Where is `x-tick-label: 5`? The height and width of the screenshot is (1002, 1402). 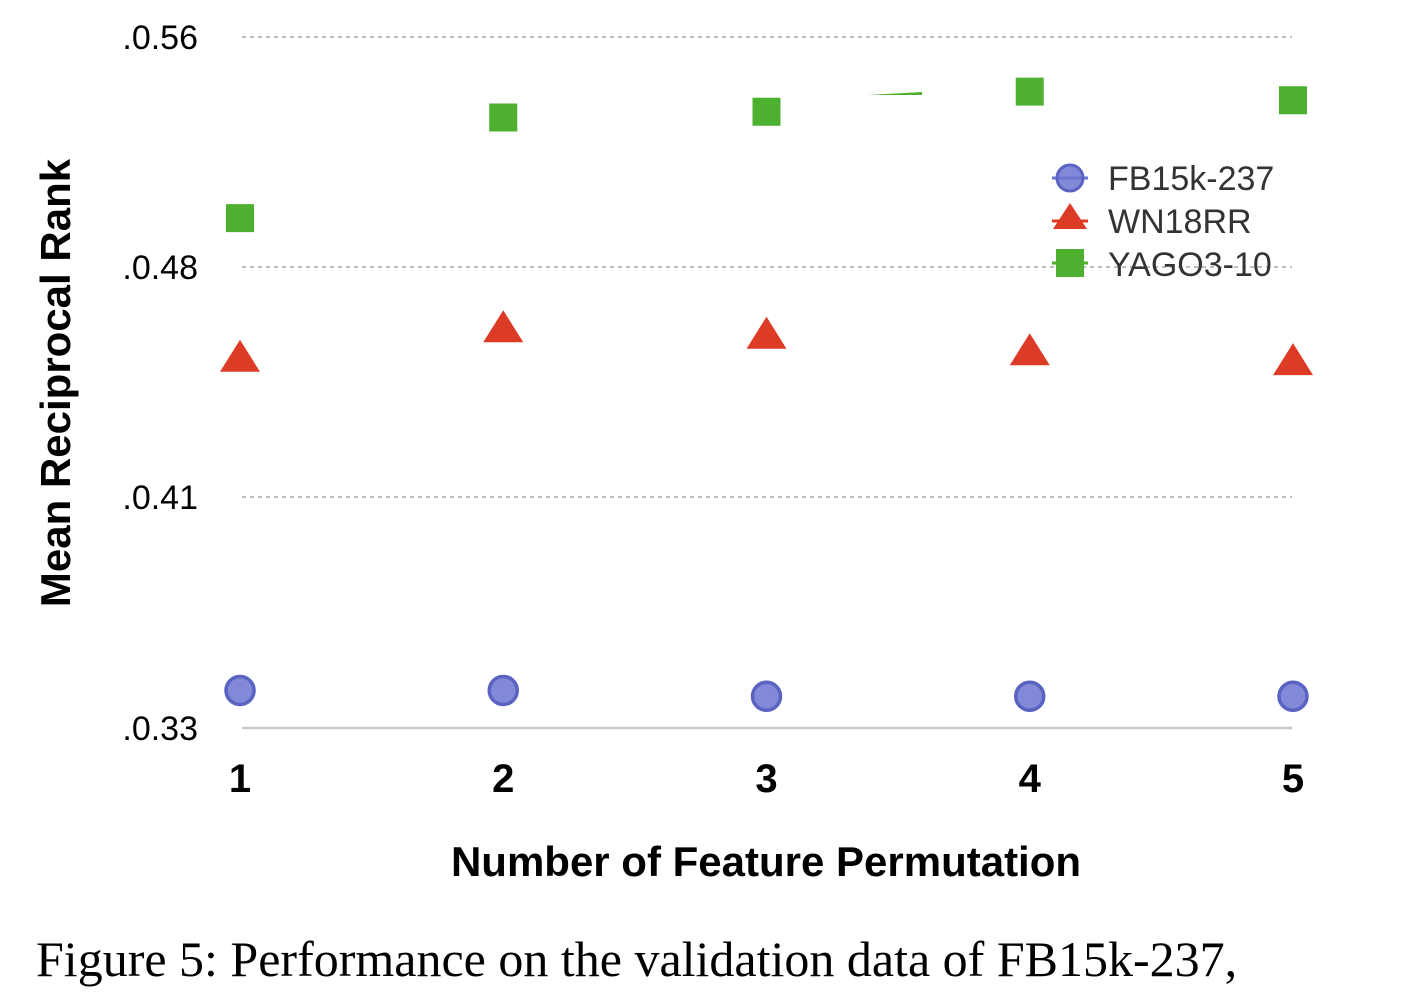
x-tick-label: 5 is located at coordinates (1293, 779).